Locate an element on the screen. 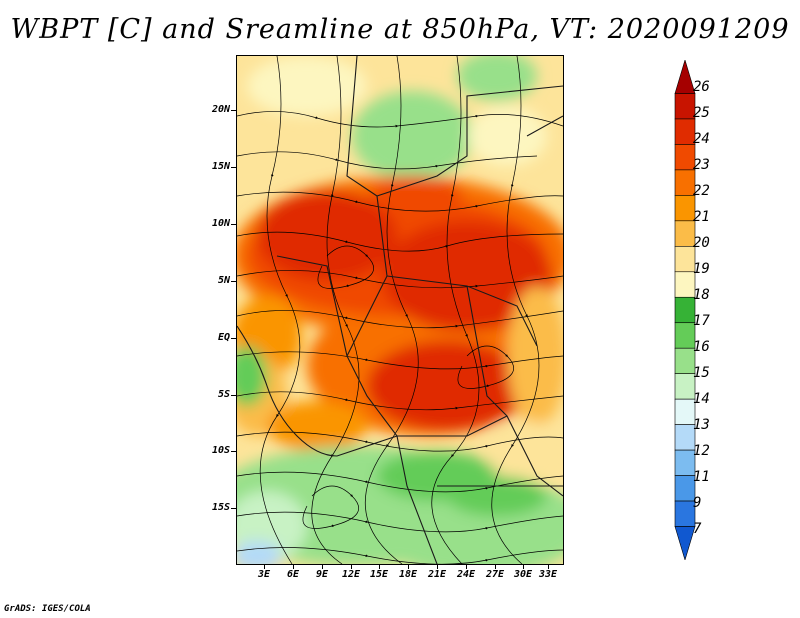  lon-label-9e: 9E is located at coordinates (322, 574).